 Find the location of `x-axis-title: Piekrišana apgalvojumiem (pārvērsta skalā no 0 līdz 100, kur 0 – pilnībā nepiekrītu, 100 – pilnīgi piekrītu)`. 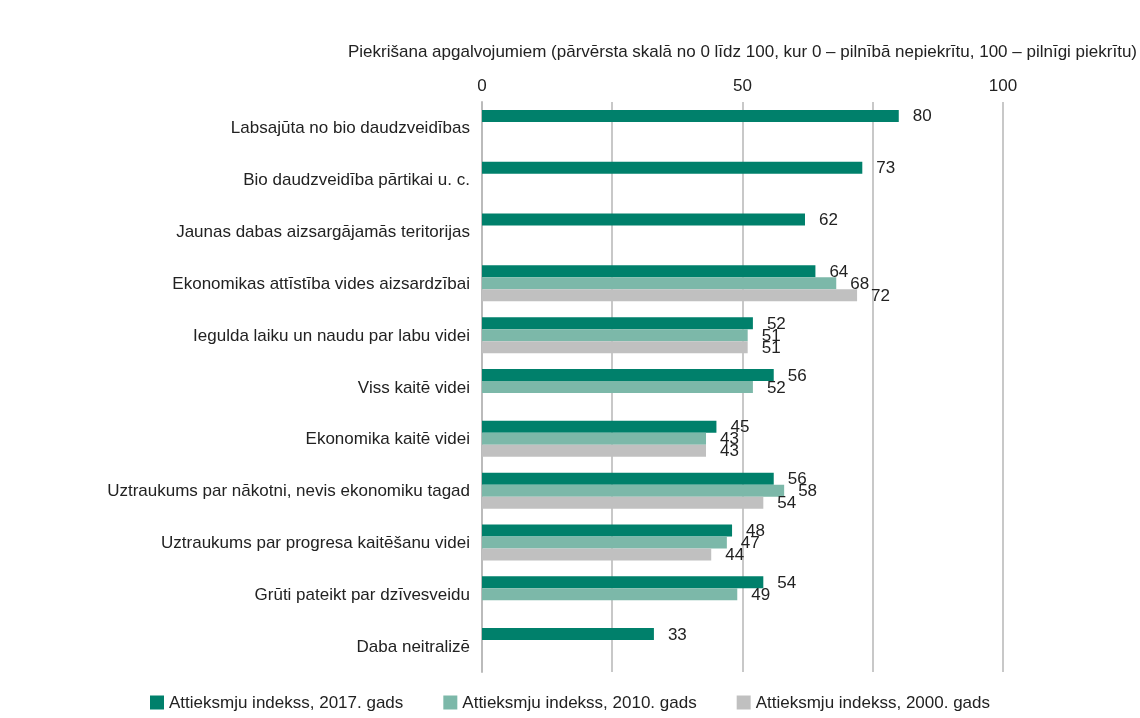

x-axis-title: Piekrišana apgalvojumiem (pārvērsta skalā no 0 līdz 100, kur 0 – pilnībā nepiekrītu, 100 – pilnīgi piekrītu) is located at coordinates (742, 51).